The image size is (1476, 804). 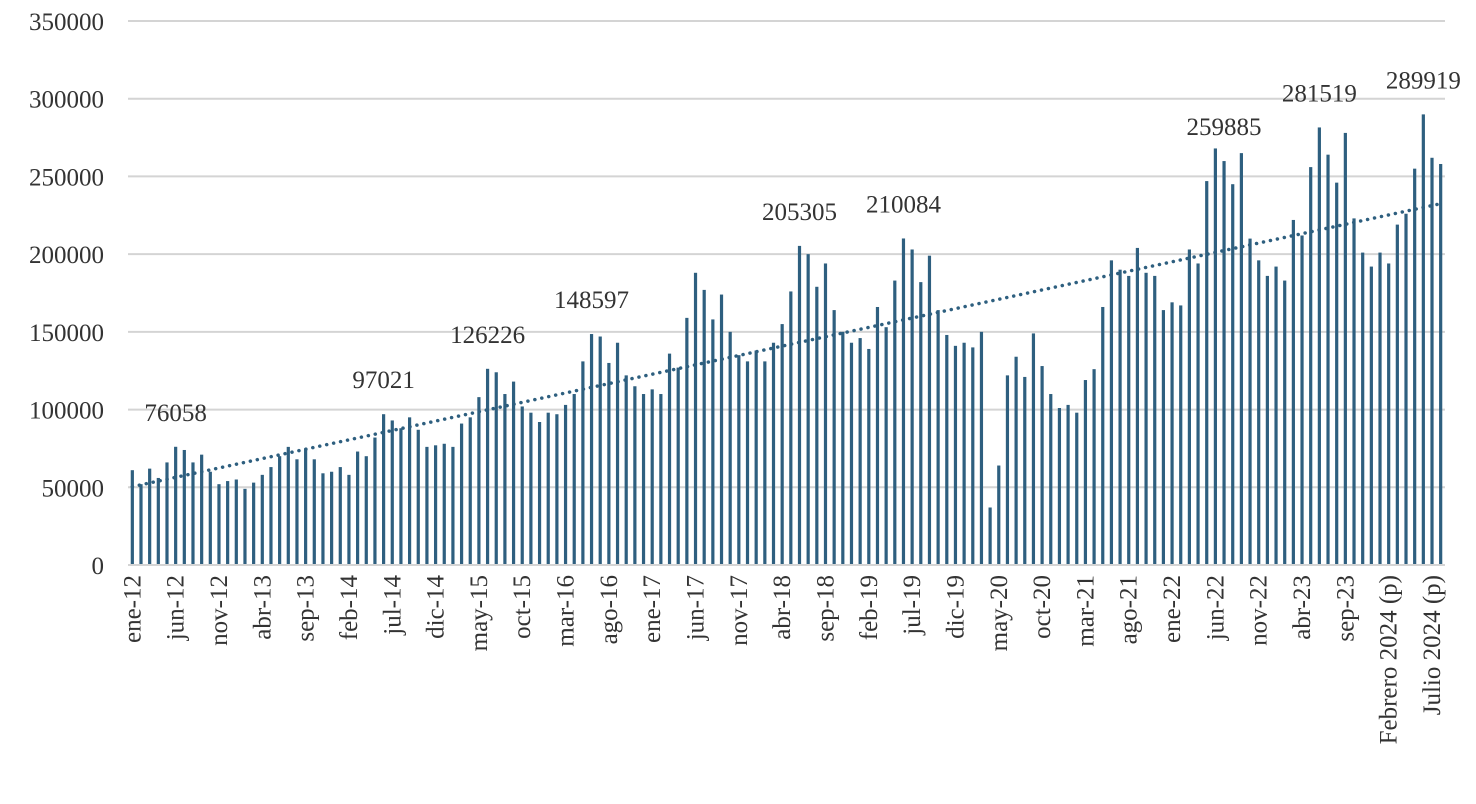 What do you see at coordinates (73, 488) in the screenshot?
I see `y-tick-label: 50000` at bounding box center [73, 488].